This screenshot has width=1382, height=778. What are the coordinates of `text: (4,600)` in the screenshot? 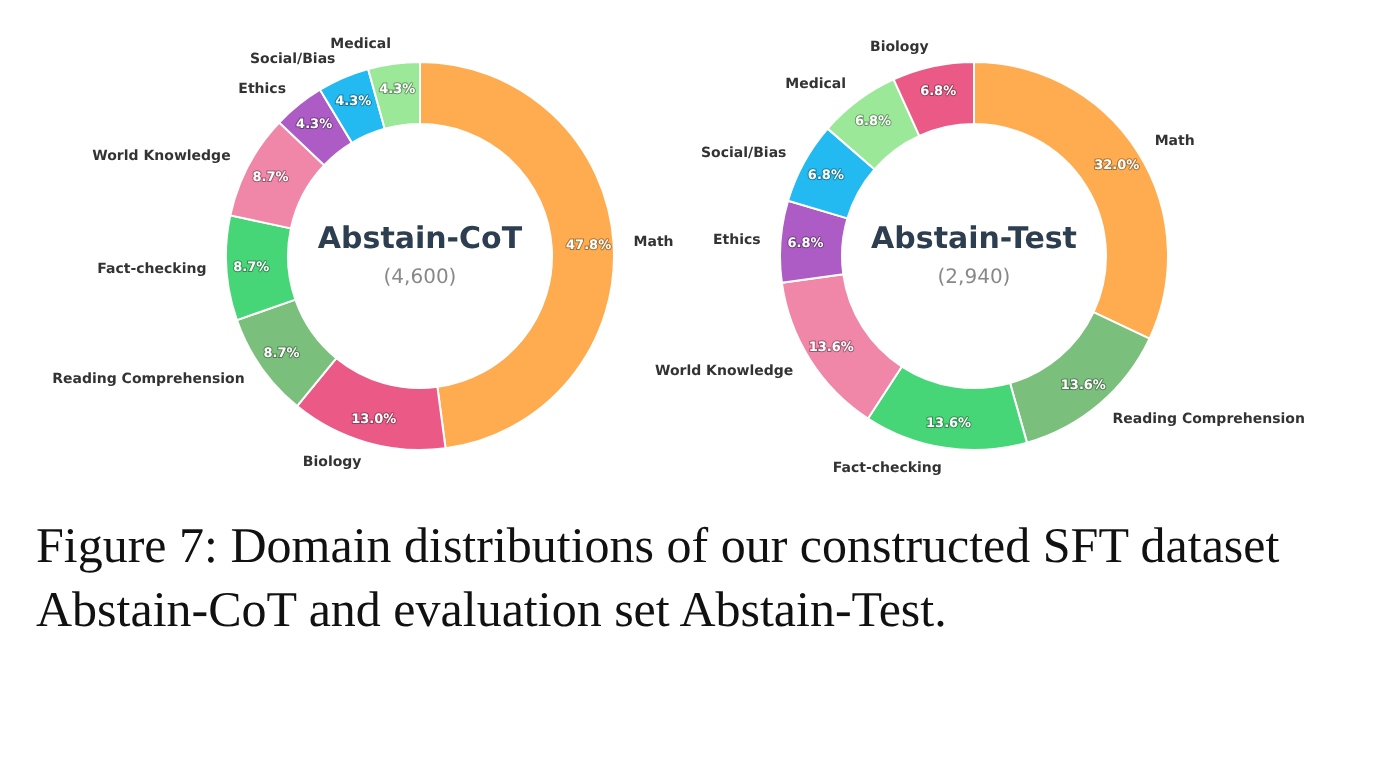 It's located at (420, 278).